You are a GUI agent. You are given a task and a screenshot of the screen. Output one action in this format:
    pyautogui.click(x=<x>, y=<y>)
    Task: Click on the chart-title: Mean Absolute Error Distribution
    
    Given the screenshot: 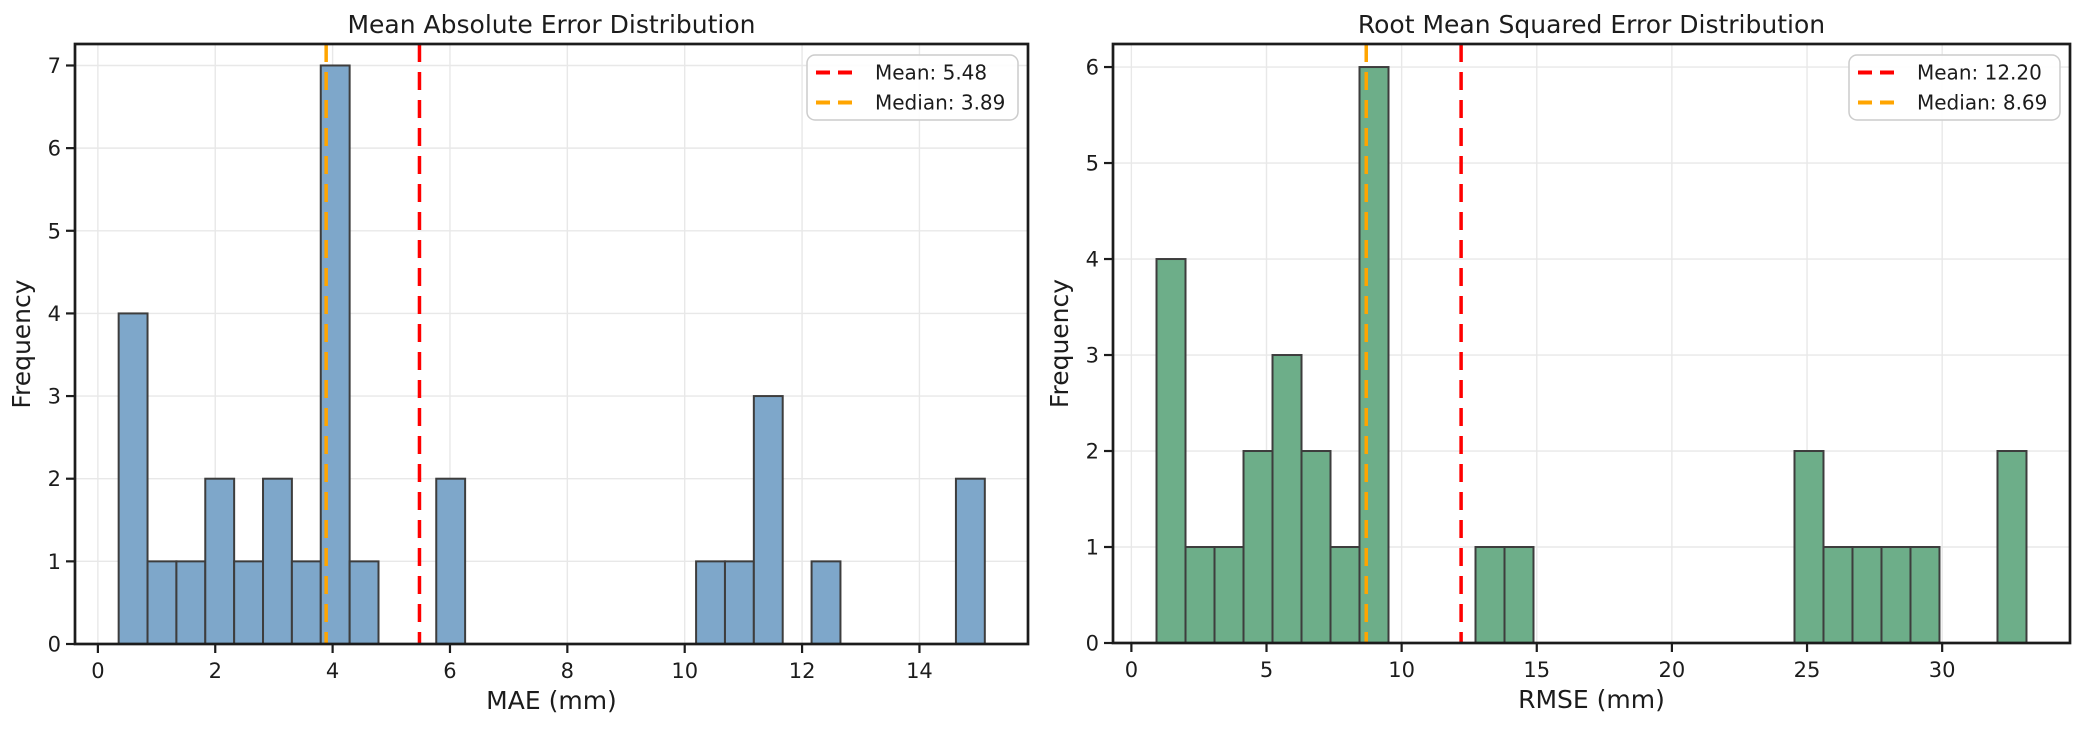 What is the action you would take?
    pyautogui.click(x=551, y=24)
    